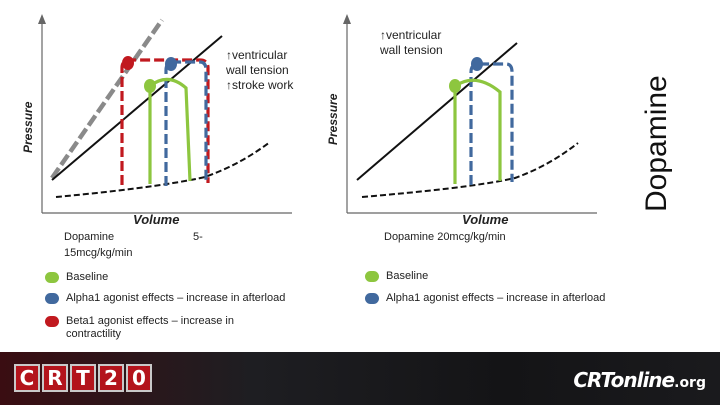 This screenshot has height=405, width=720. Describe the element at coordinates (485, 219) in the screenshot. I see `right-x-axis-label: Volume` at that location.